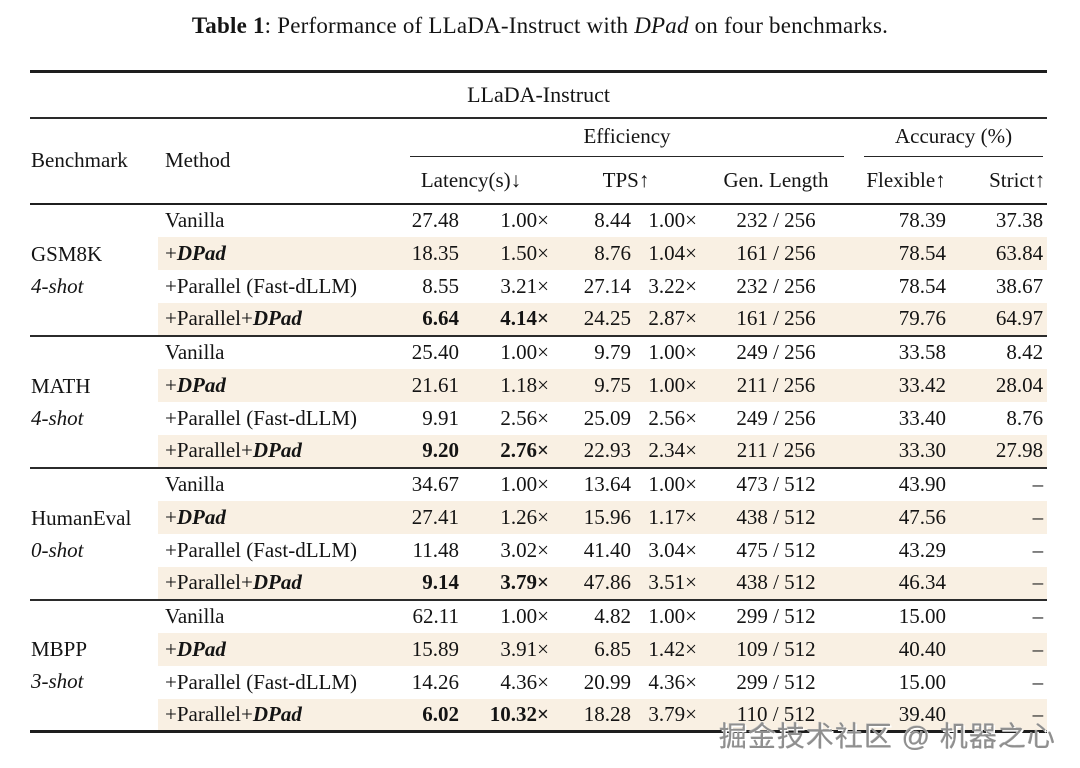 The width and height of the screenshot is (1080, 768). I want to click on tps-cell: 24.25, so click(593, 319).